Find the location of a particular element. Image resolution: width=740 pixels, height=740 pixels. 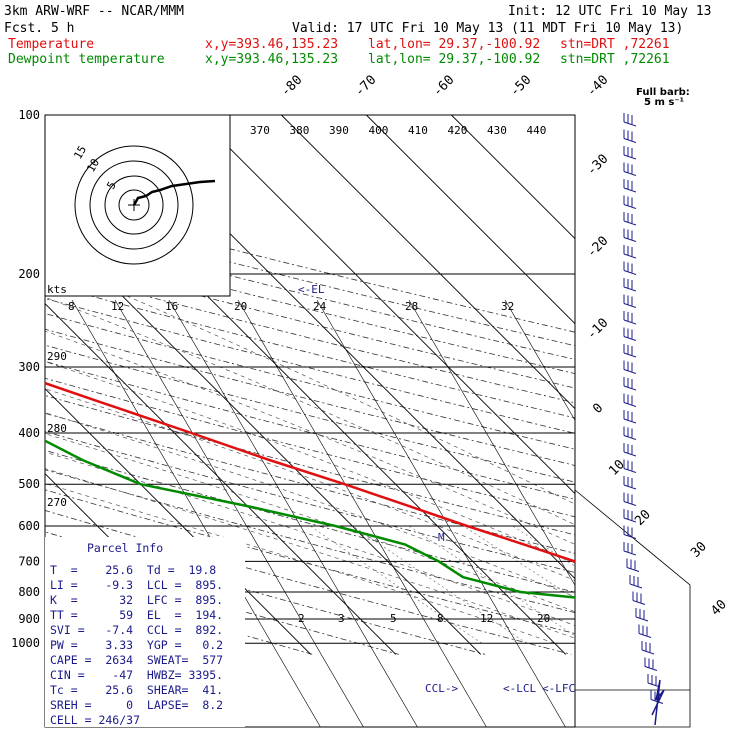

theta-label: 290 is located at coordinates (57, 356).